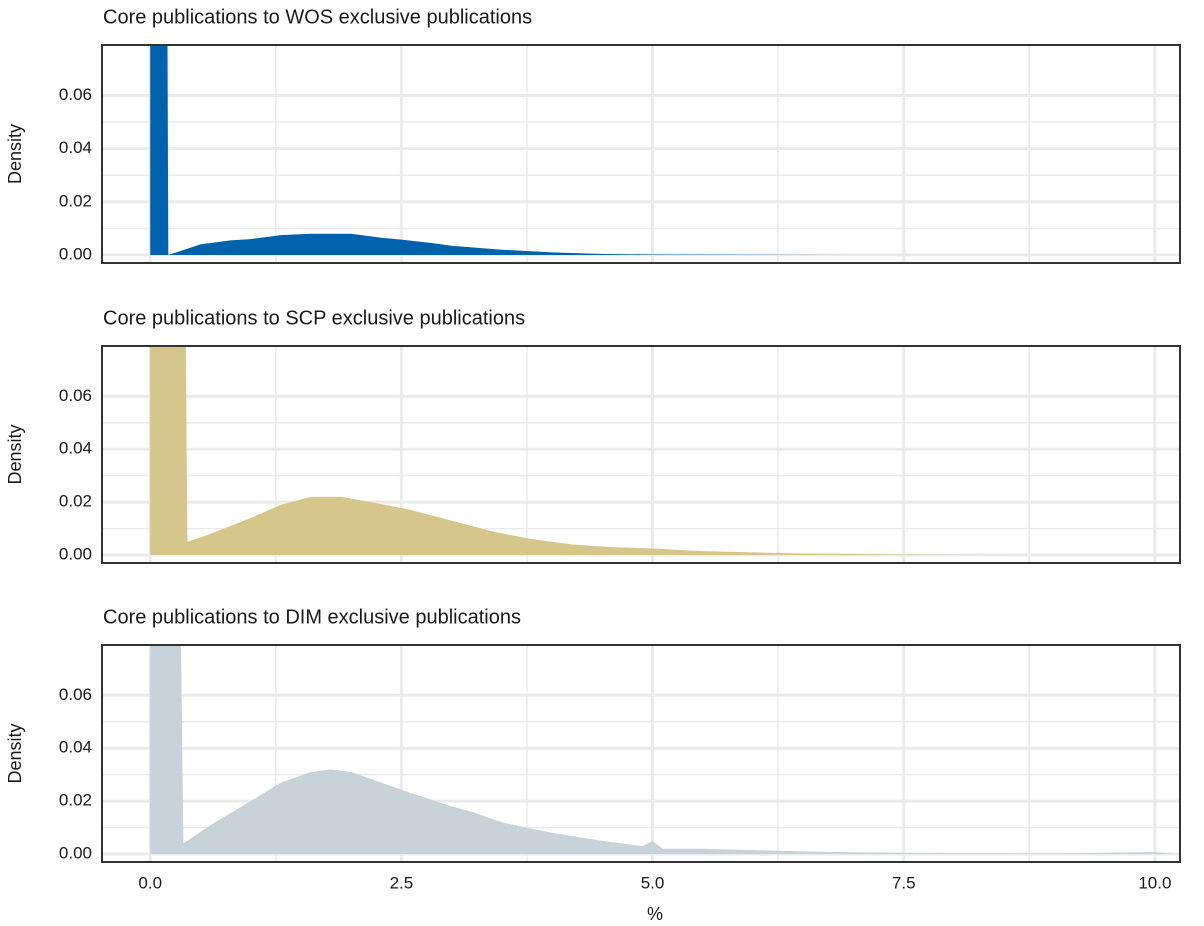 The image size is (1204, 926). Describe the element at coordinates (653, 882) in the screenshot. I see `x-tick-label: 5.0` at that location.